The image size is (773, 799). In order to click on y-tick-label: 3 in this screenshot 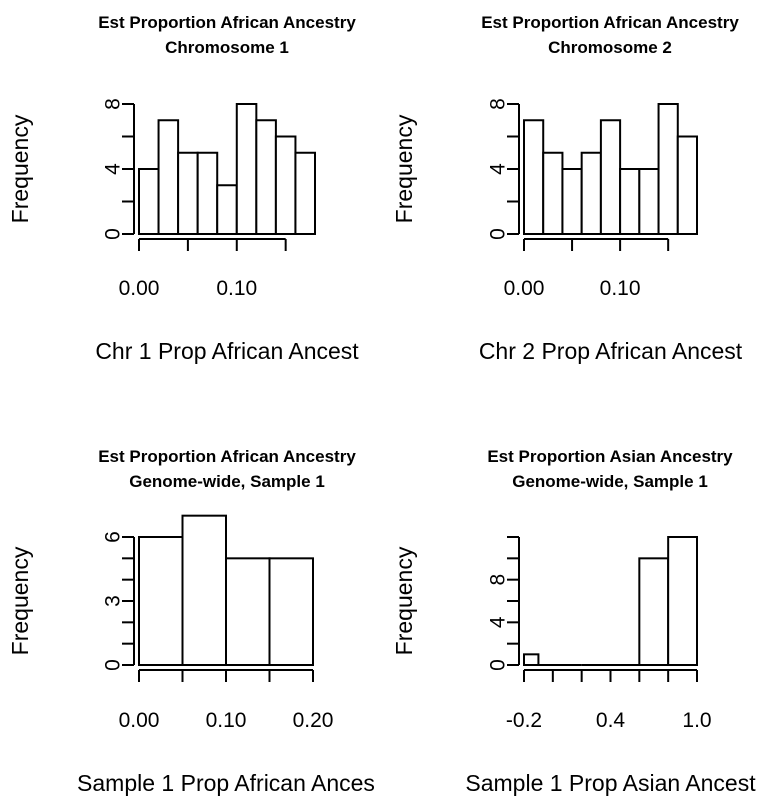, I will do `click(112, 601)`.